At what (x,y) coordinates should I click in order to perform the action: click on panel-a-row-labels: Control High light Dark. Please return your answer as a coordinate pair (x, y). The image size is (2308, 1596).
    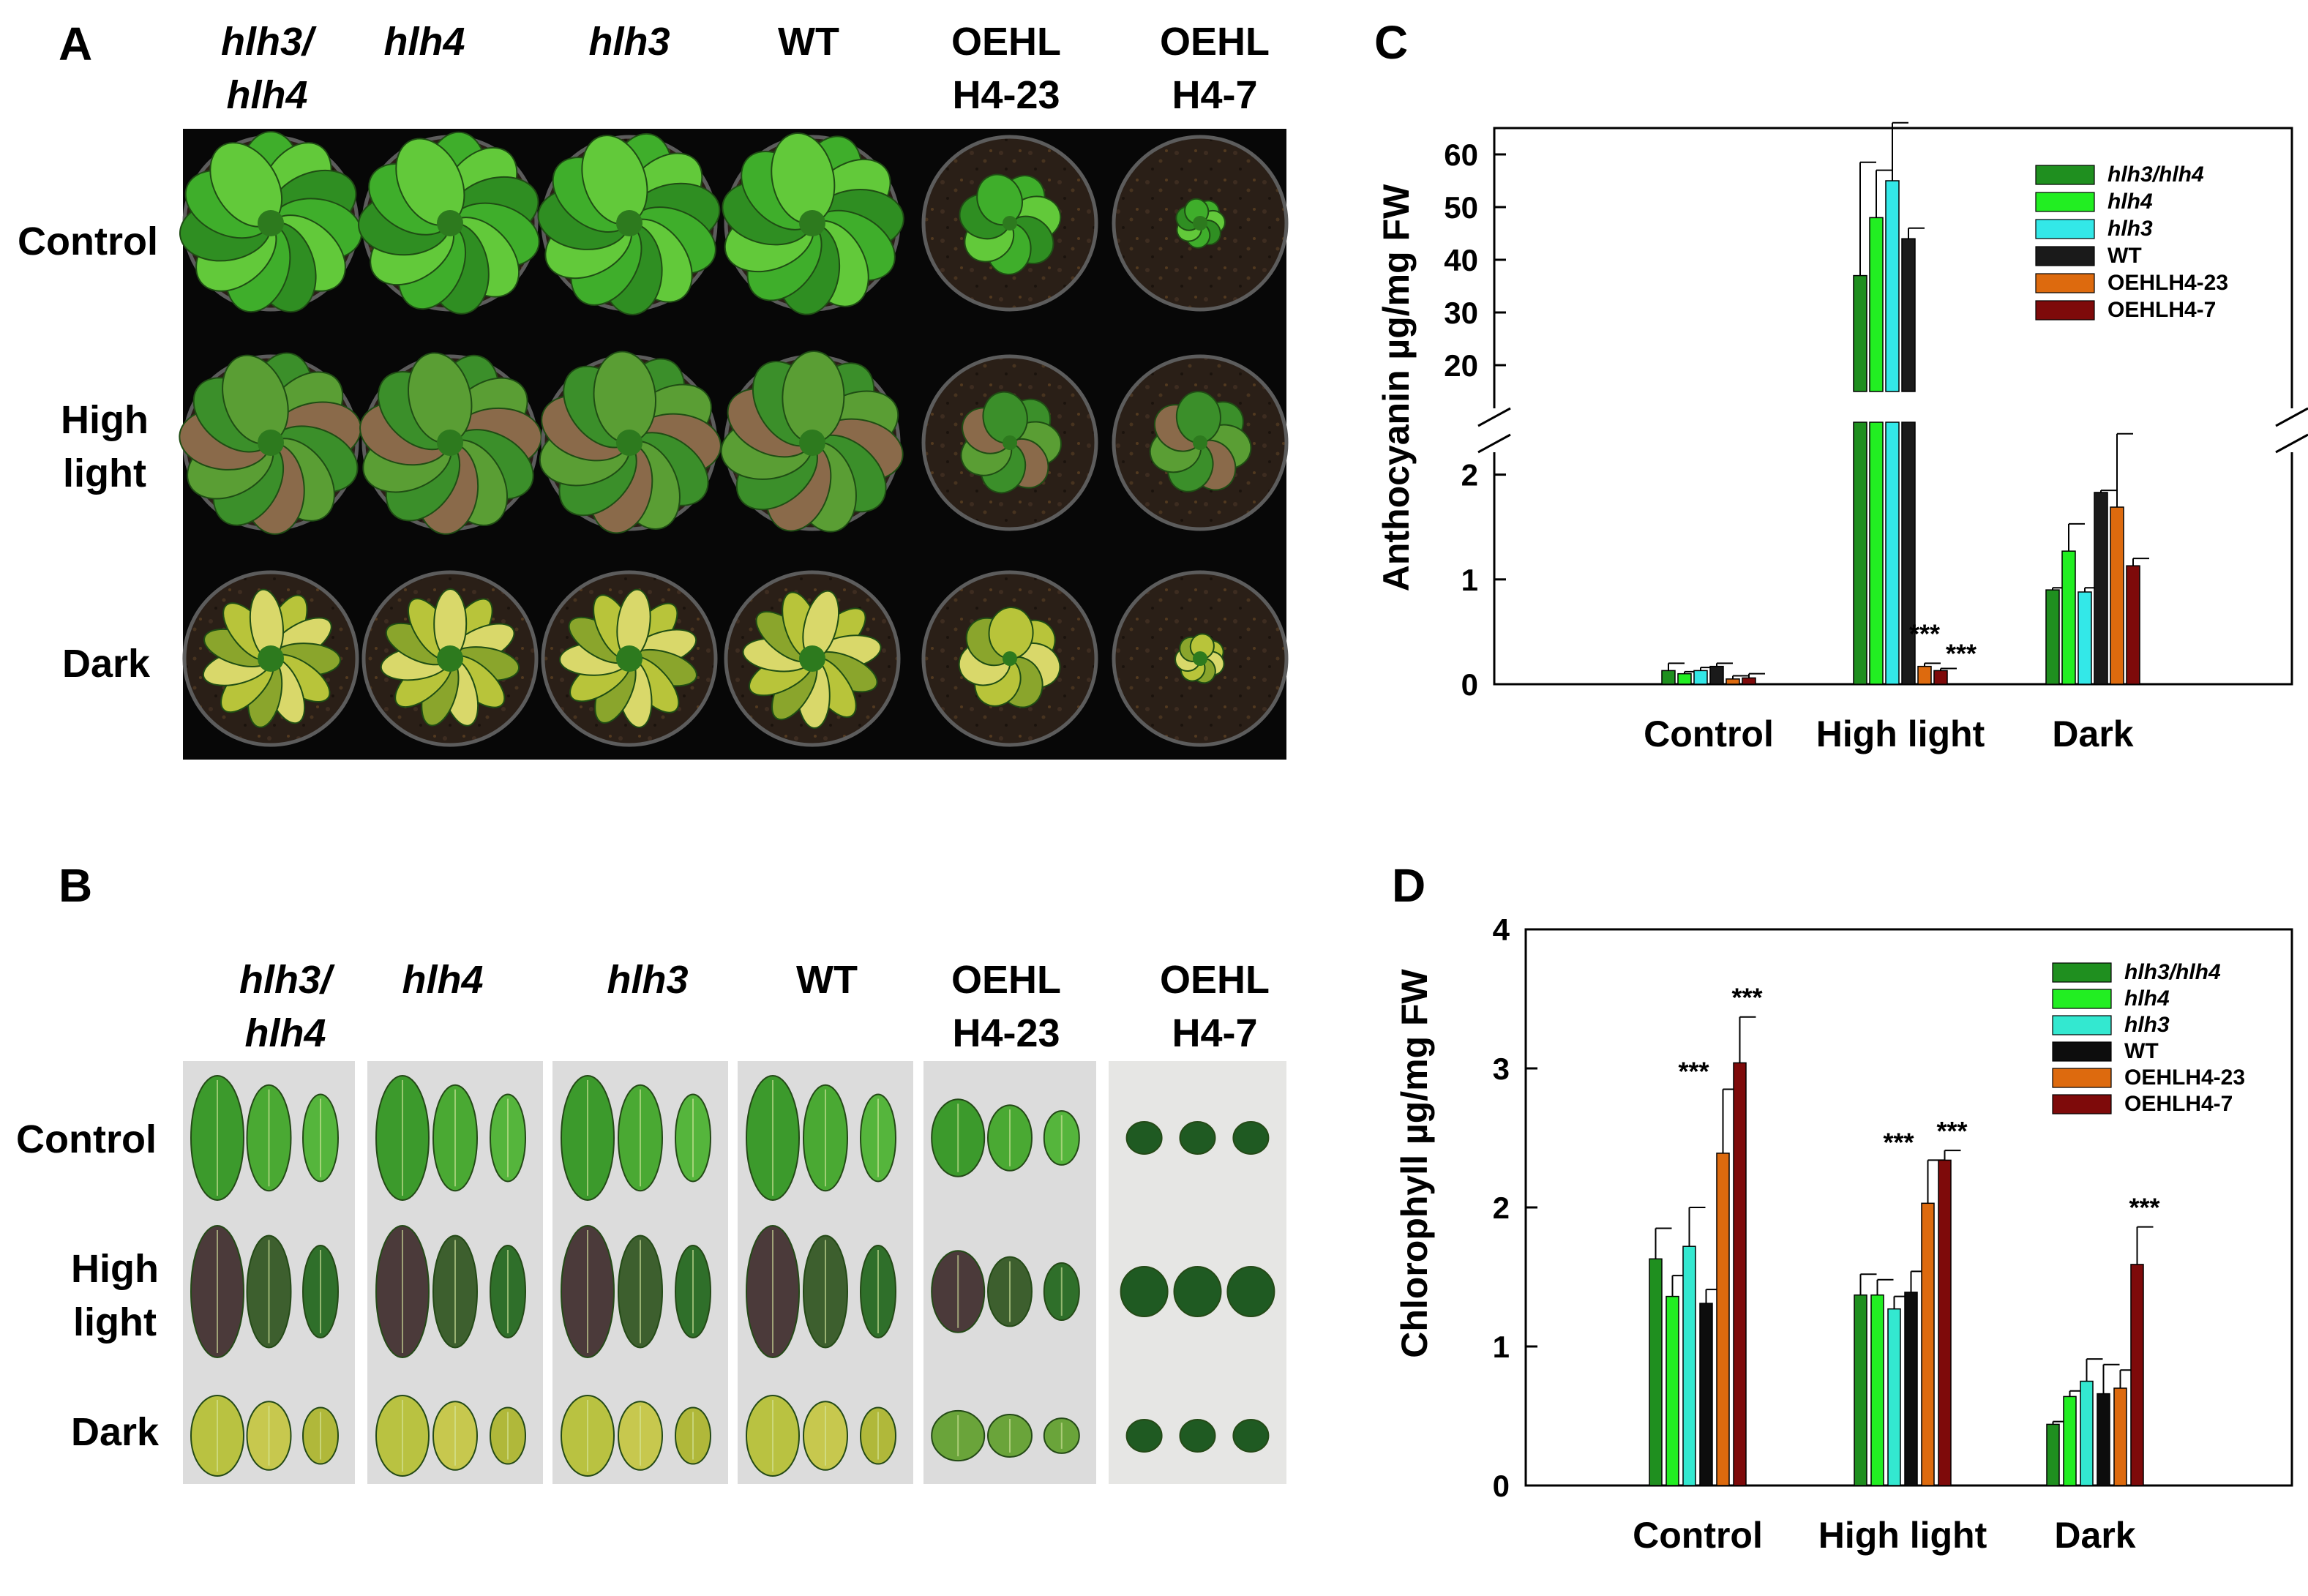
    Looking at the image, I should click on (88, 453).